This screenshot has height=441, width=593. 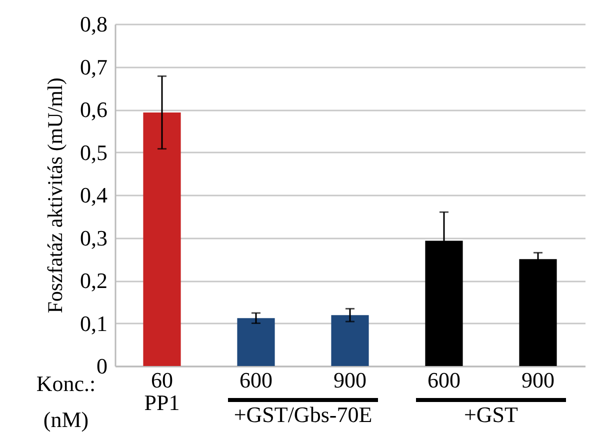 I want to click on y-tick-label: 0,1, so click(x=94, y=323).